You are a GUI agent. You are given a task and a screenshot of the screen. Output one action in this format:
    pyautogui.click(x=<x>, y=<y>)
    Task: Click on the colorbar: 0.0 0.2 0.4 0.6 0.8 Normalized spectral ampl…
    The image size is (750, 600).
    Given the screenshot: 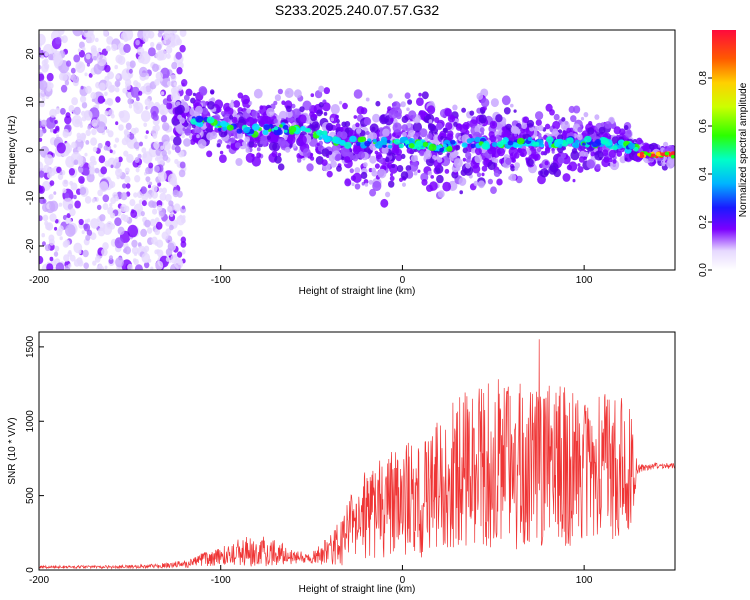 What is the action you would take?
    pyautogui.click(x=723, y=153)
    